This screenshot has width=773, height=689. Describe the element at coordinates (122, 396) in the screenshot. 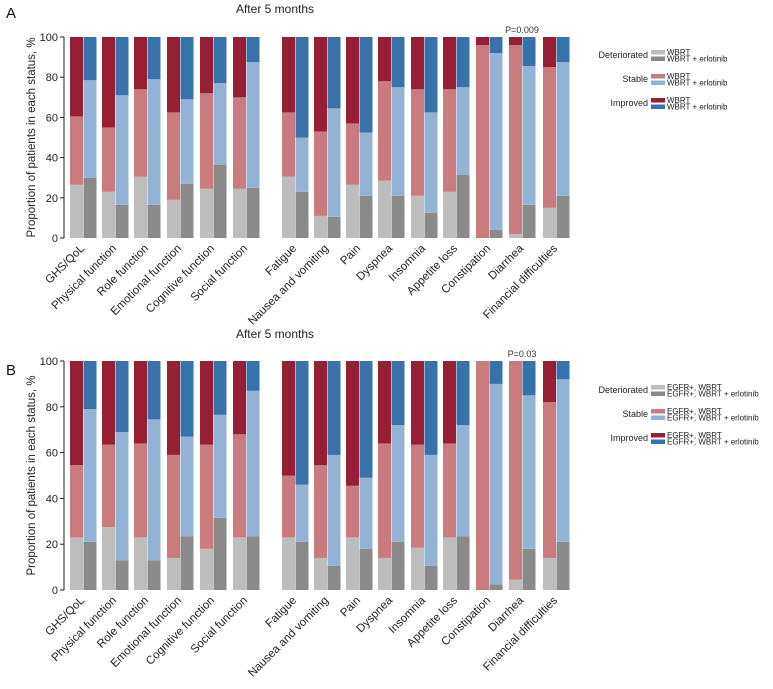

I see `bar-physical-function-erl-improved` at that location.